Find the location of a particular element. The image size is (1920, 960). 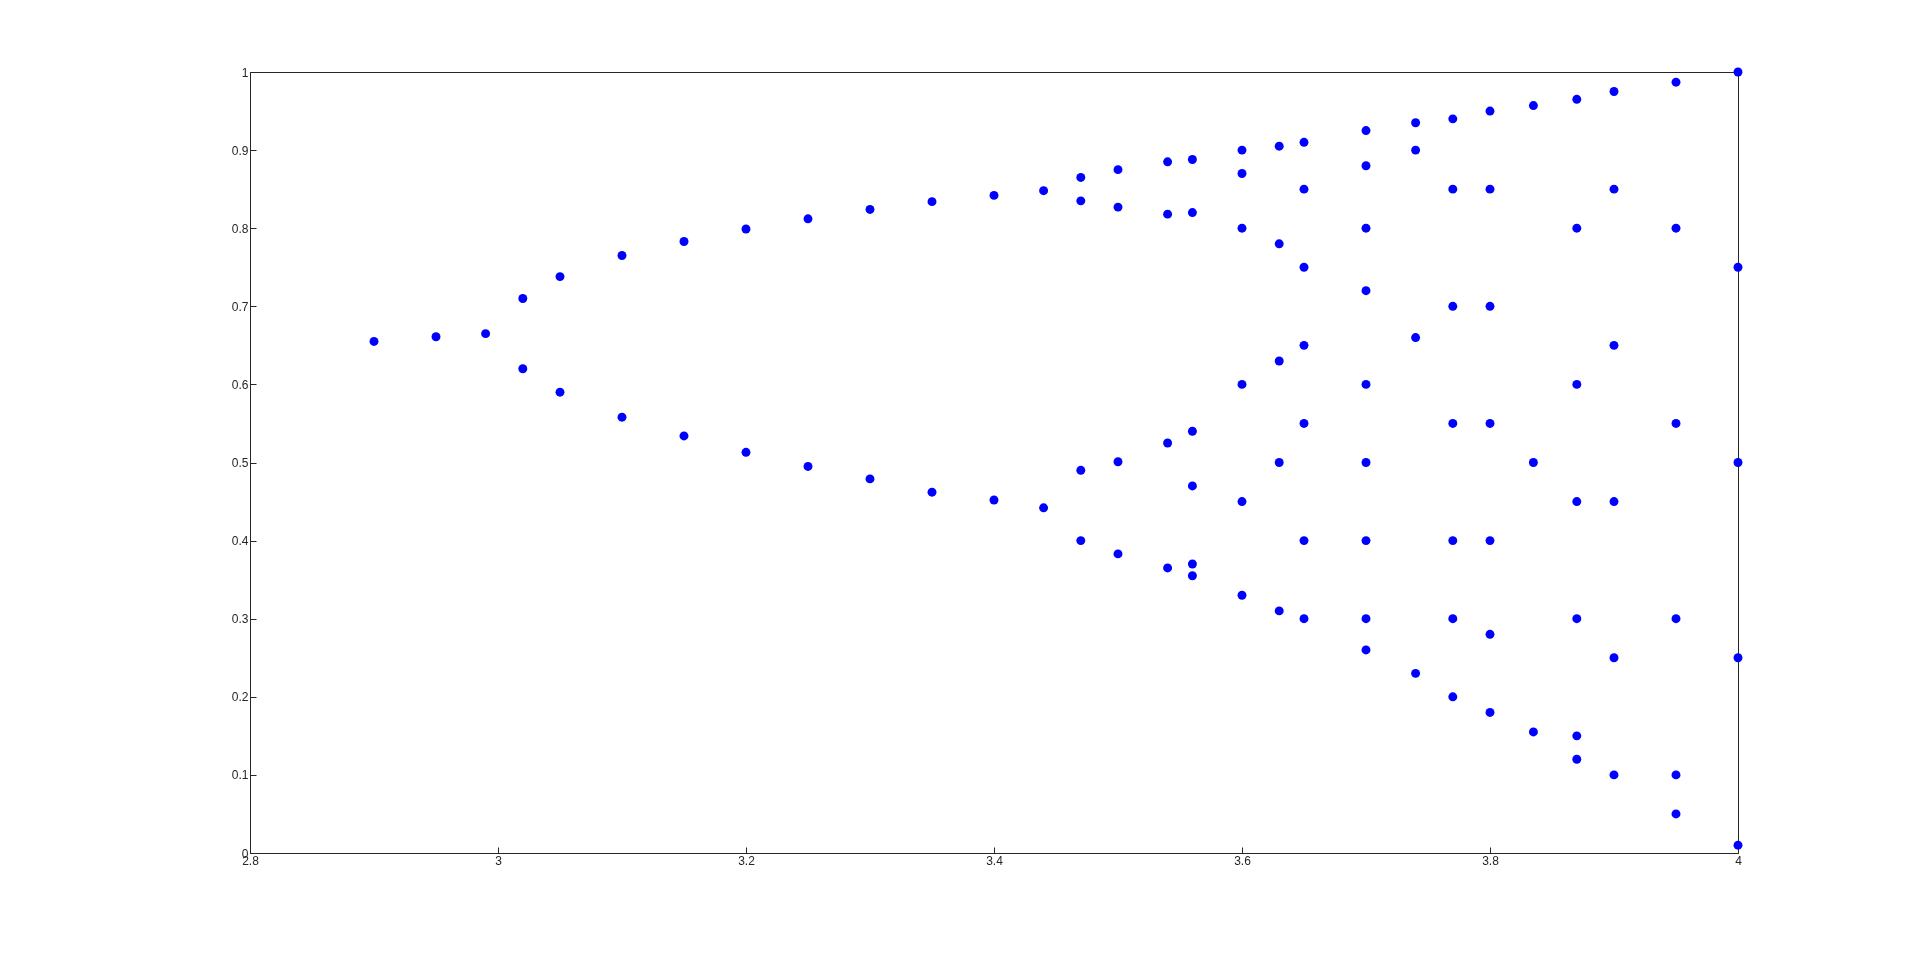

x-tick-label: 3.8 is located at coordinates (1491, 860).